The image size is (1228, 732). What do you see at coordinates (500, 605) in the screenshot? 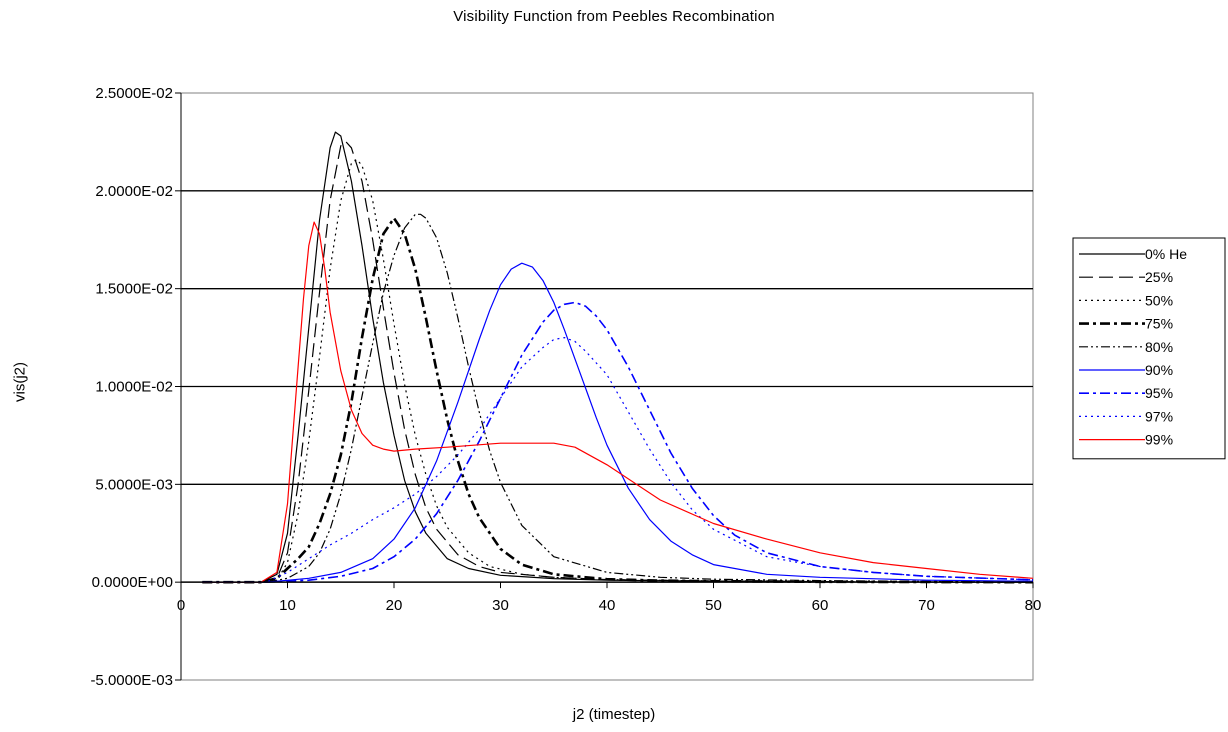
I see `x-tick-label: 30` at bounding box center [500, 605].